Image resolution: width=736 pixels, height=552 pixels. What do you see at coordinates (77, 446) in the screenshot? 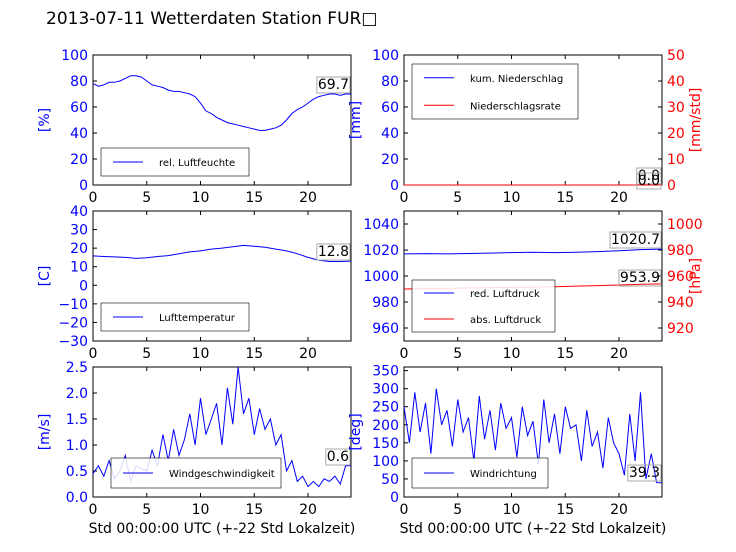
I see `windspeed-y-tick-label: 1.0` at bounding box center [77, 446].